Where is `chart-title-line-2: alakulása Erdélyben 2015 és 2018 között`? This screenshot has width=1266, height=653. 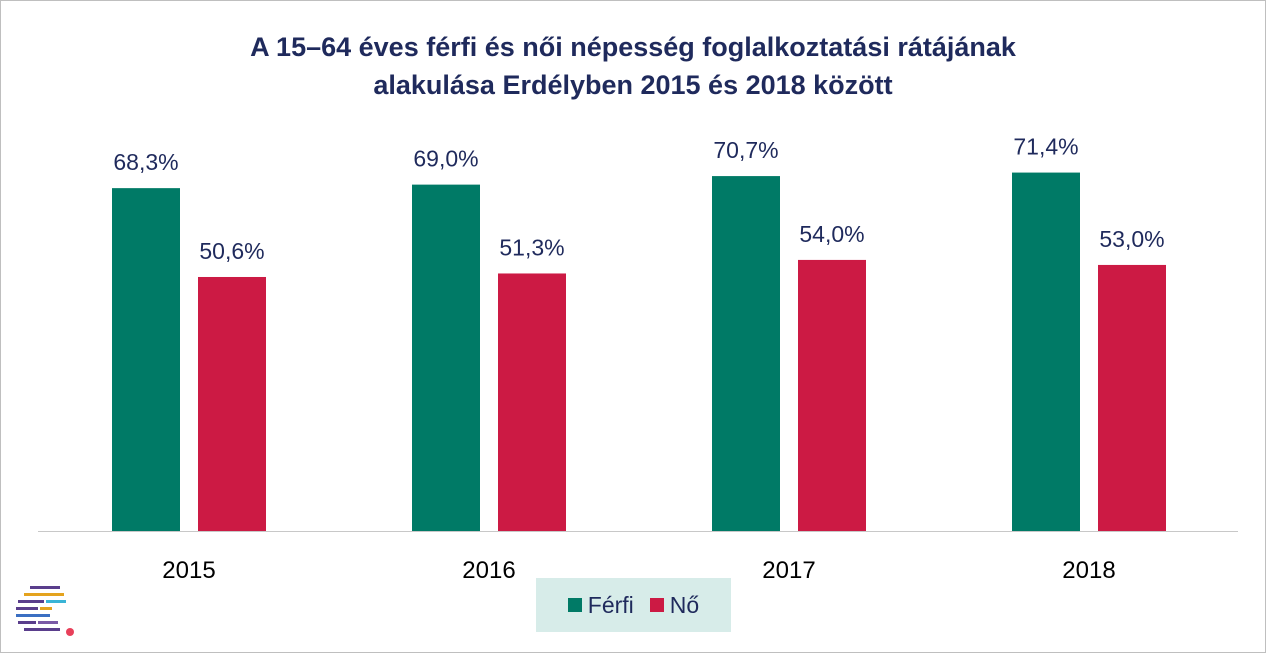
chart-title-line-2: alakulása Erdélyben 2015 és 2018 között is located at coordinates (633, 85).